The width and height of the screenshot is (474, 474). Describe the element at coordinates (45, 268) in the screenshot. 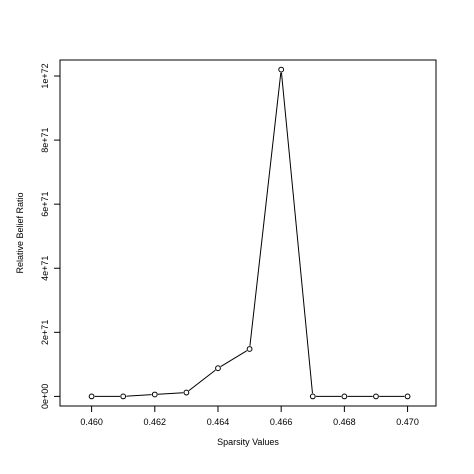

I see `y-tick-label: 4e+71` at that location.